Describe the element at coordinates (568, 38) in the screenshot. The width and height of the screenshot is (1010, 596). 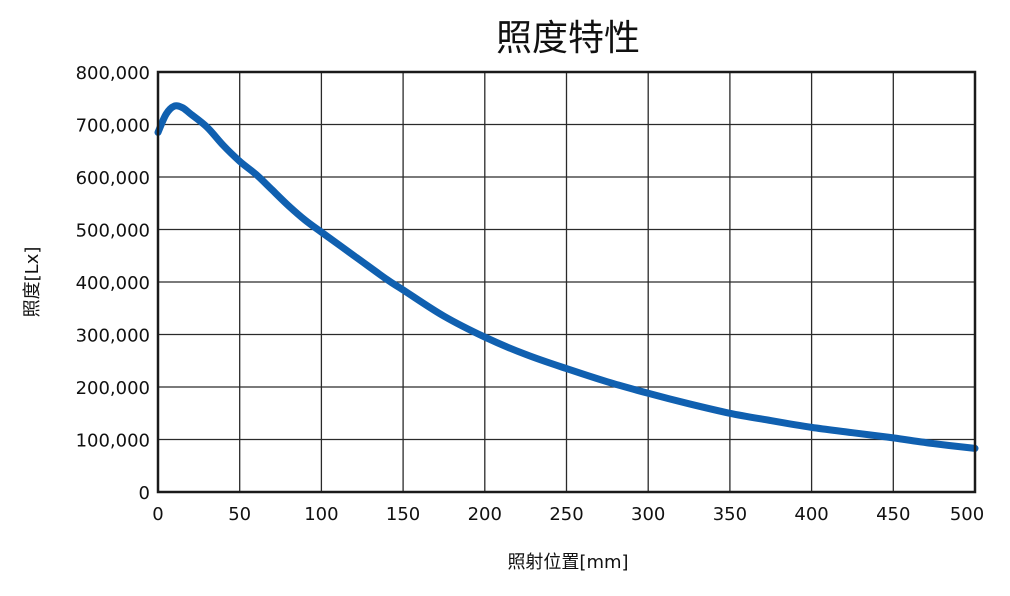
I see `chart-title: 照度特性` at that location.